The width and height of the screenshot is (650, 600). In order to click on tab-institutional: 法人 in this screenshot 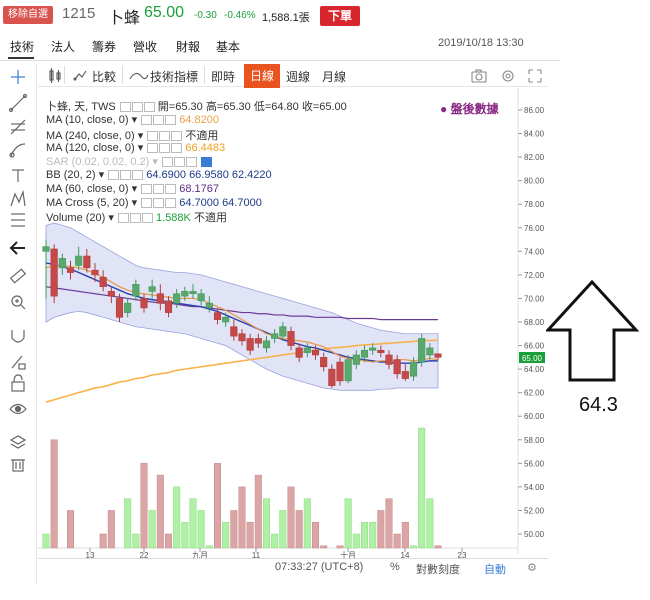, I will do `click(63, 47)`.